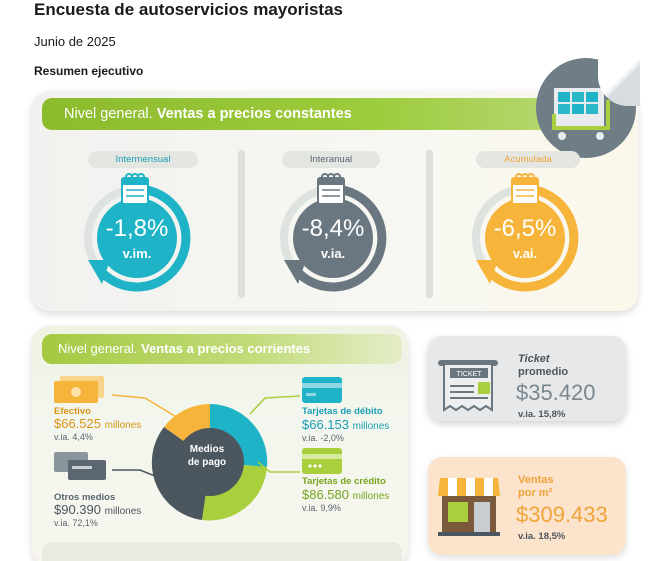  I want to click on ticket-via: v.ia. 15,8%, so click(542, 414).